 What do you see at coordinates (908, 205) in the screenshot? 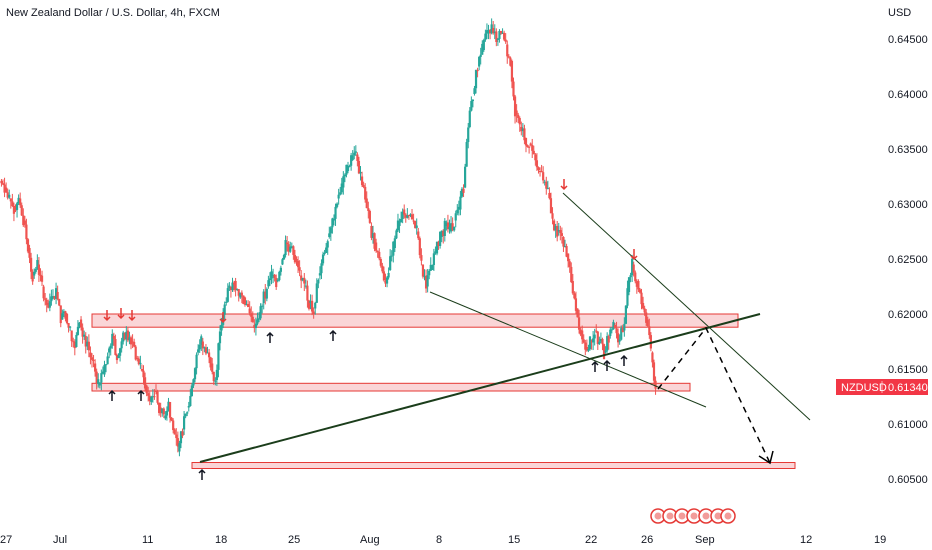
I see `y-tick-label: 0.63000` at bounding box center [908, 205].